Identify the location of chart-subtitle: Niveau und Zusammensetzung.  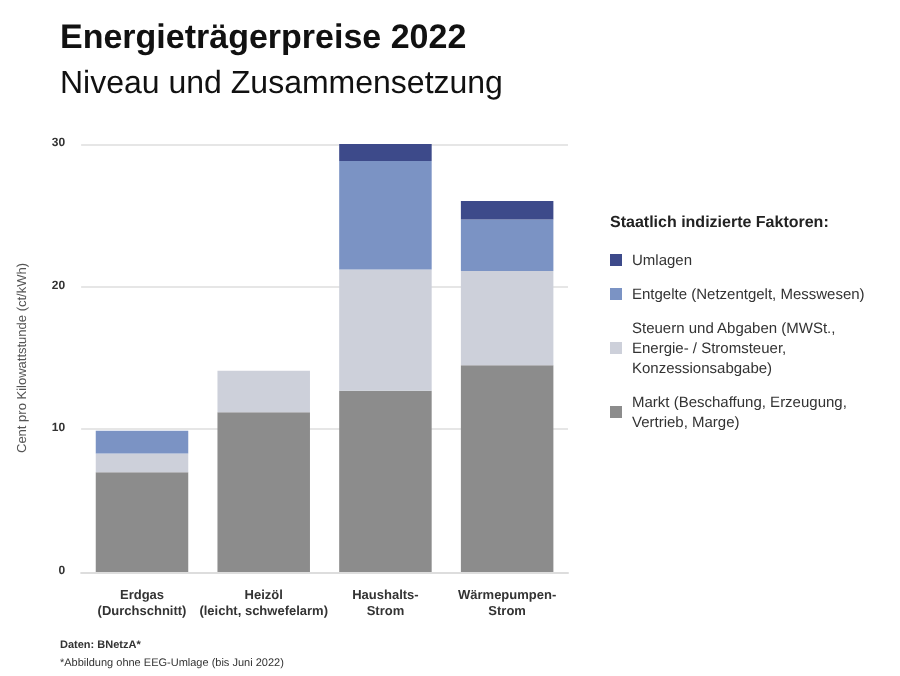
(281, 84).